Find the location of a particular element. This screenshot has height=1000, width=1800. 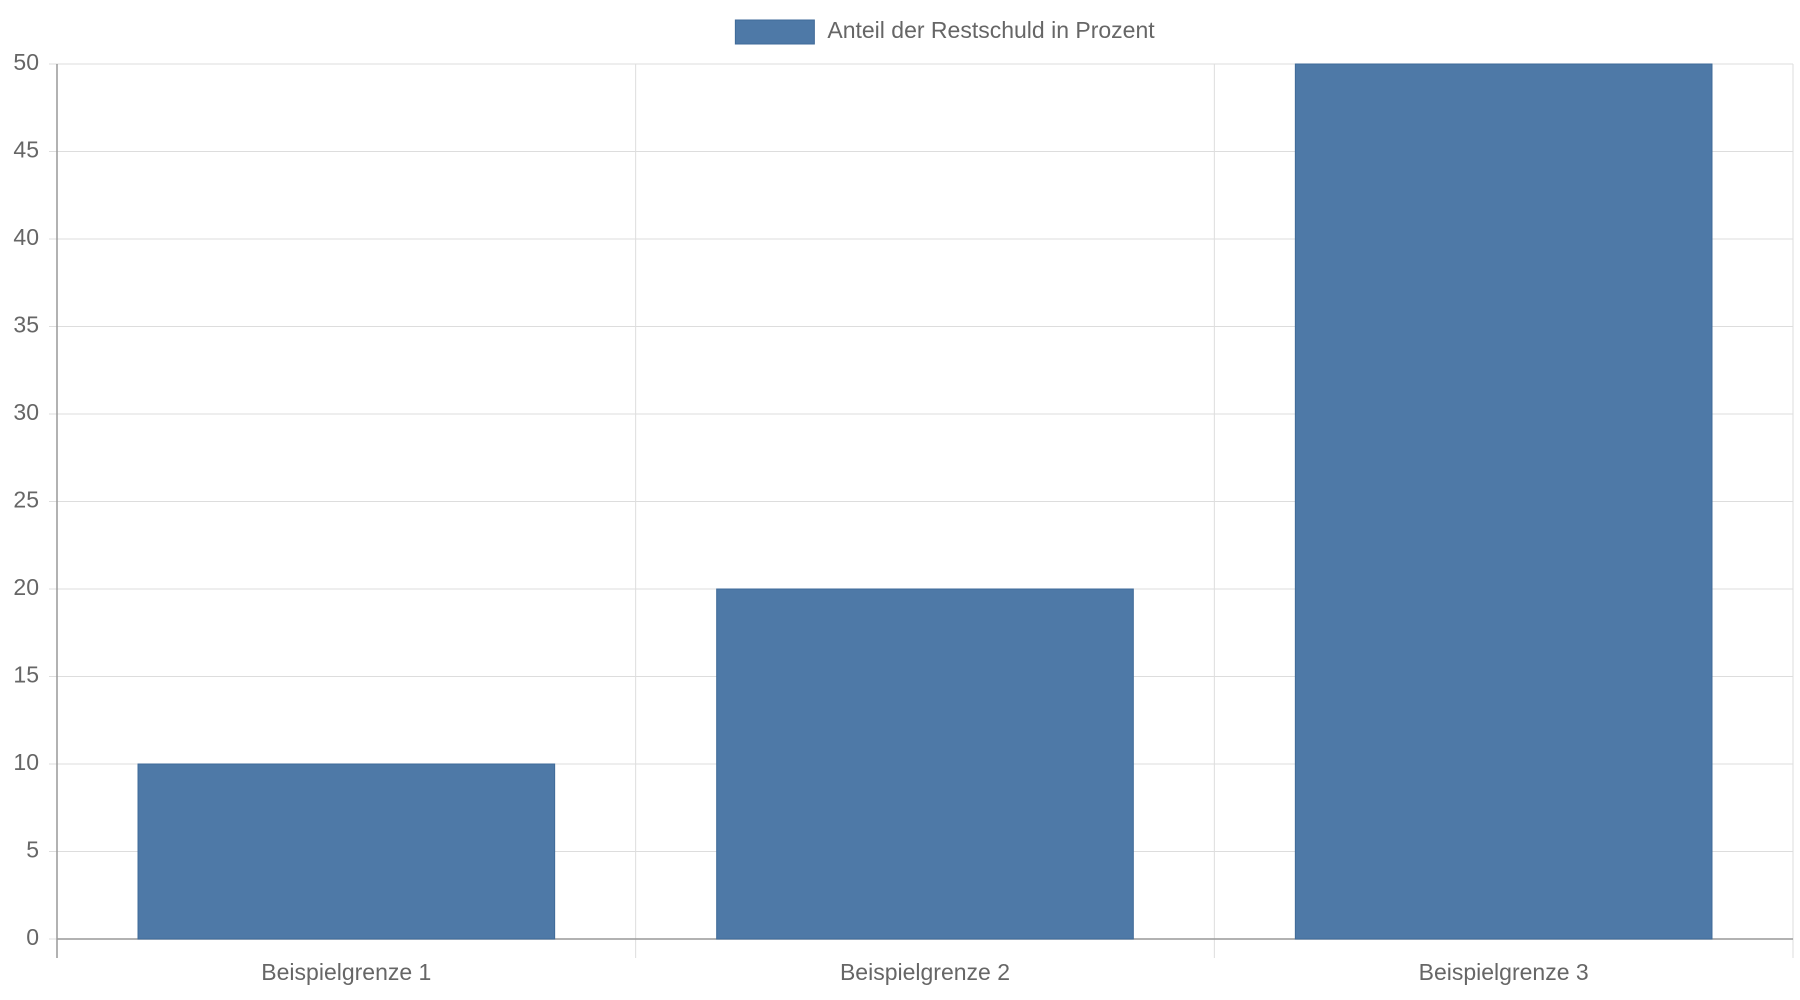

y-tick-label: 40 is located at coordinates (26, 237).